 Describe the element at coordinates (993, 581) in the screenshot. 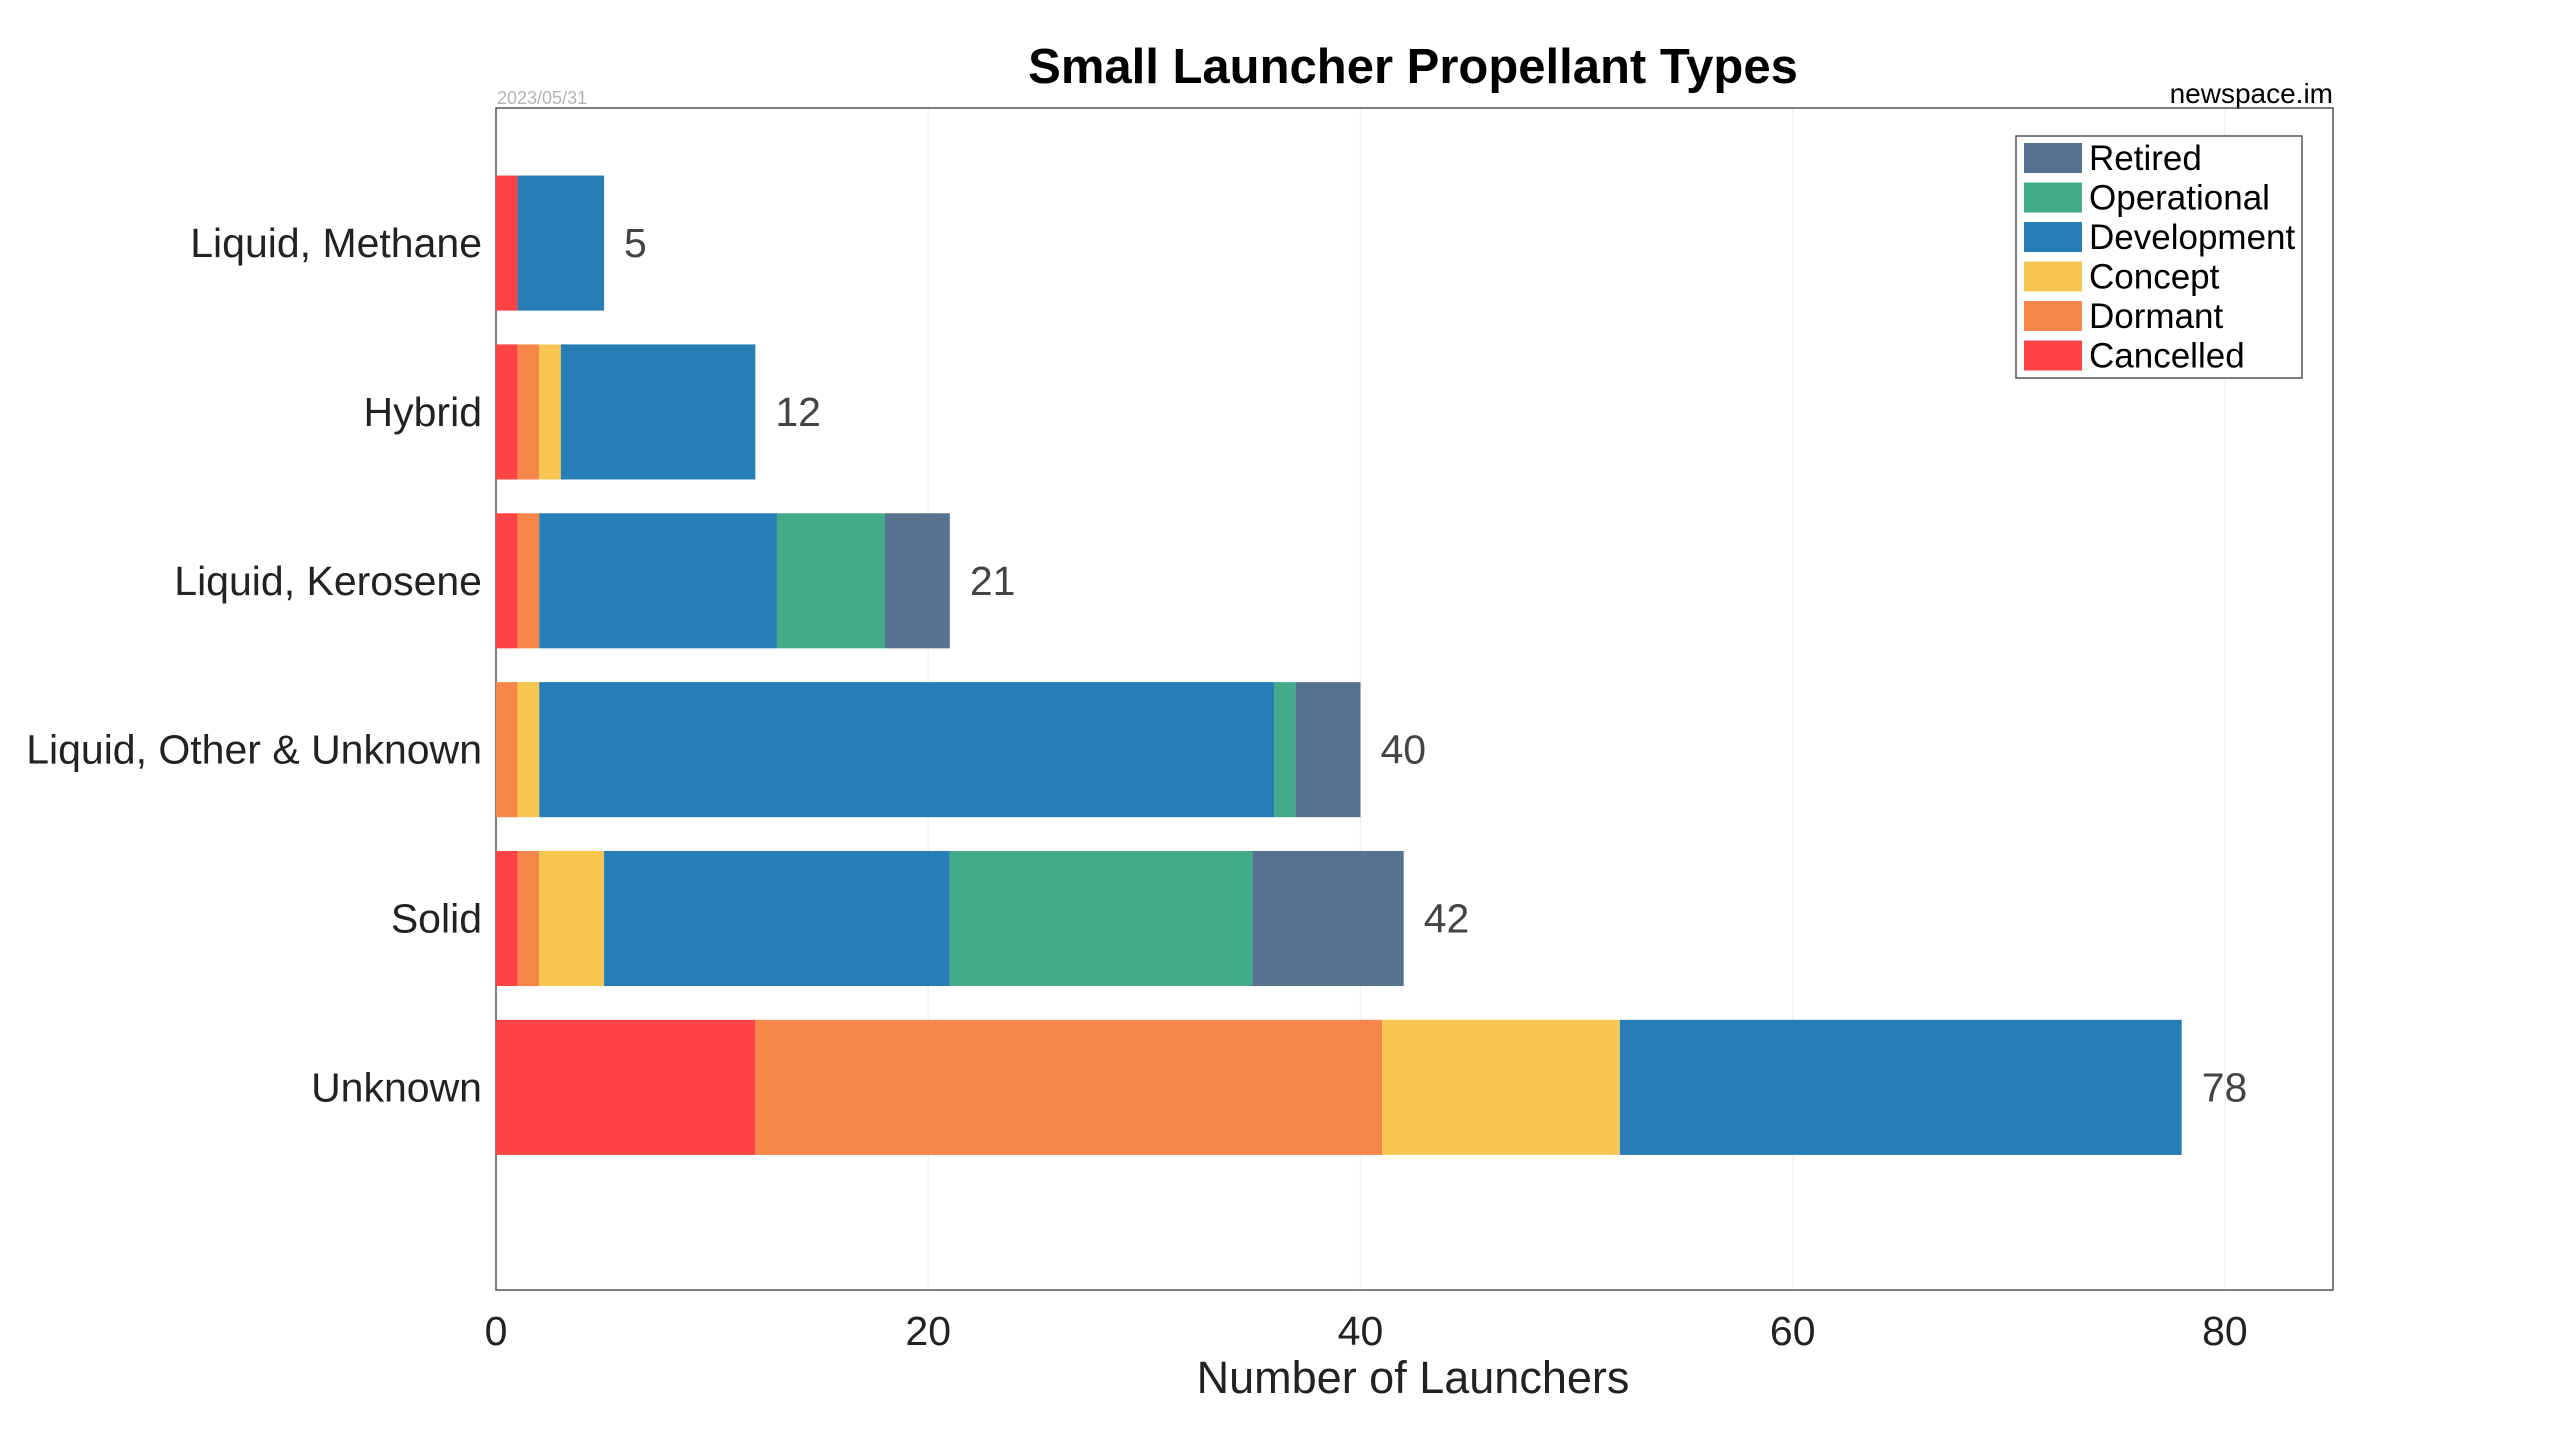

I see `total-label: 21` at that location.